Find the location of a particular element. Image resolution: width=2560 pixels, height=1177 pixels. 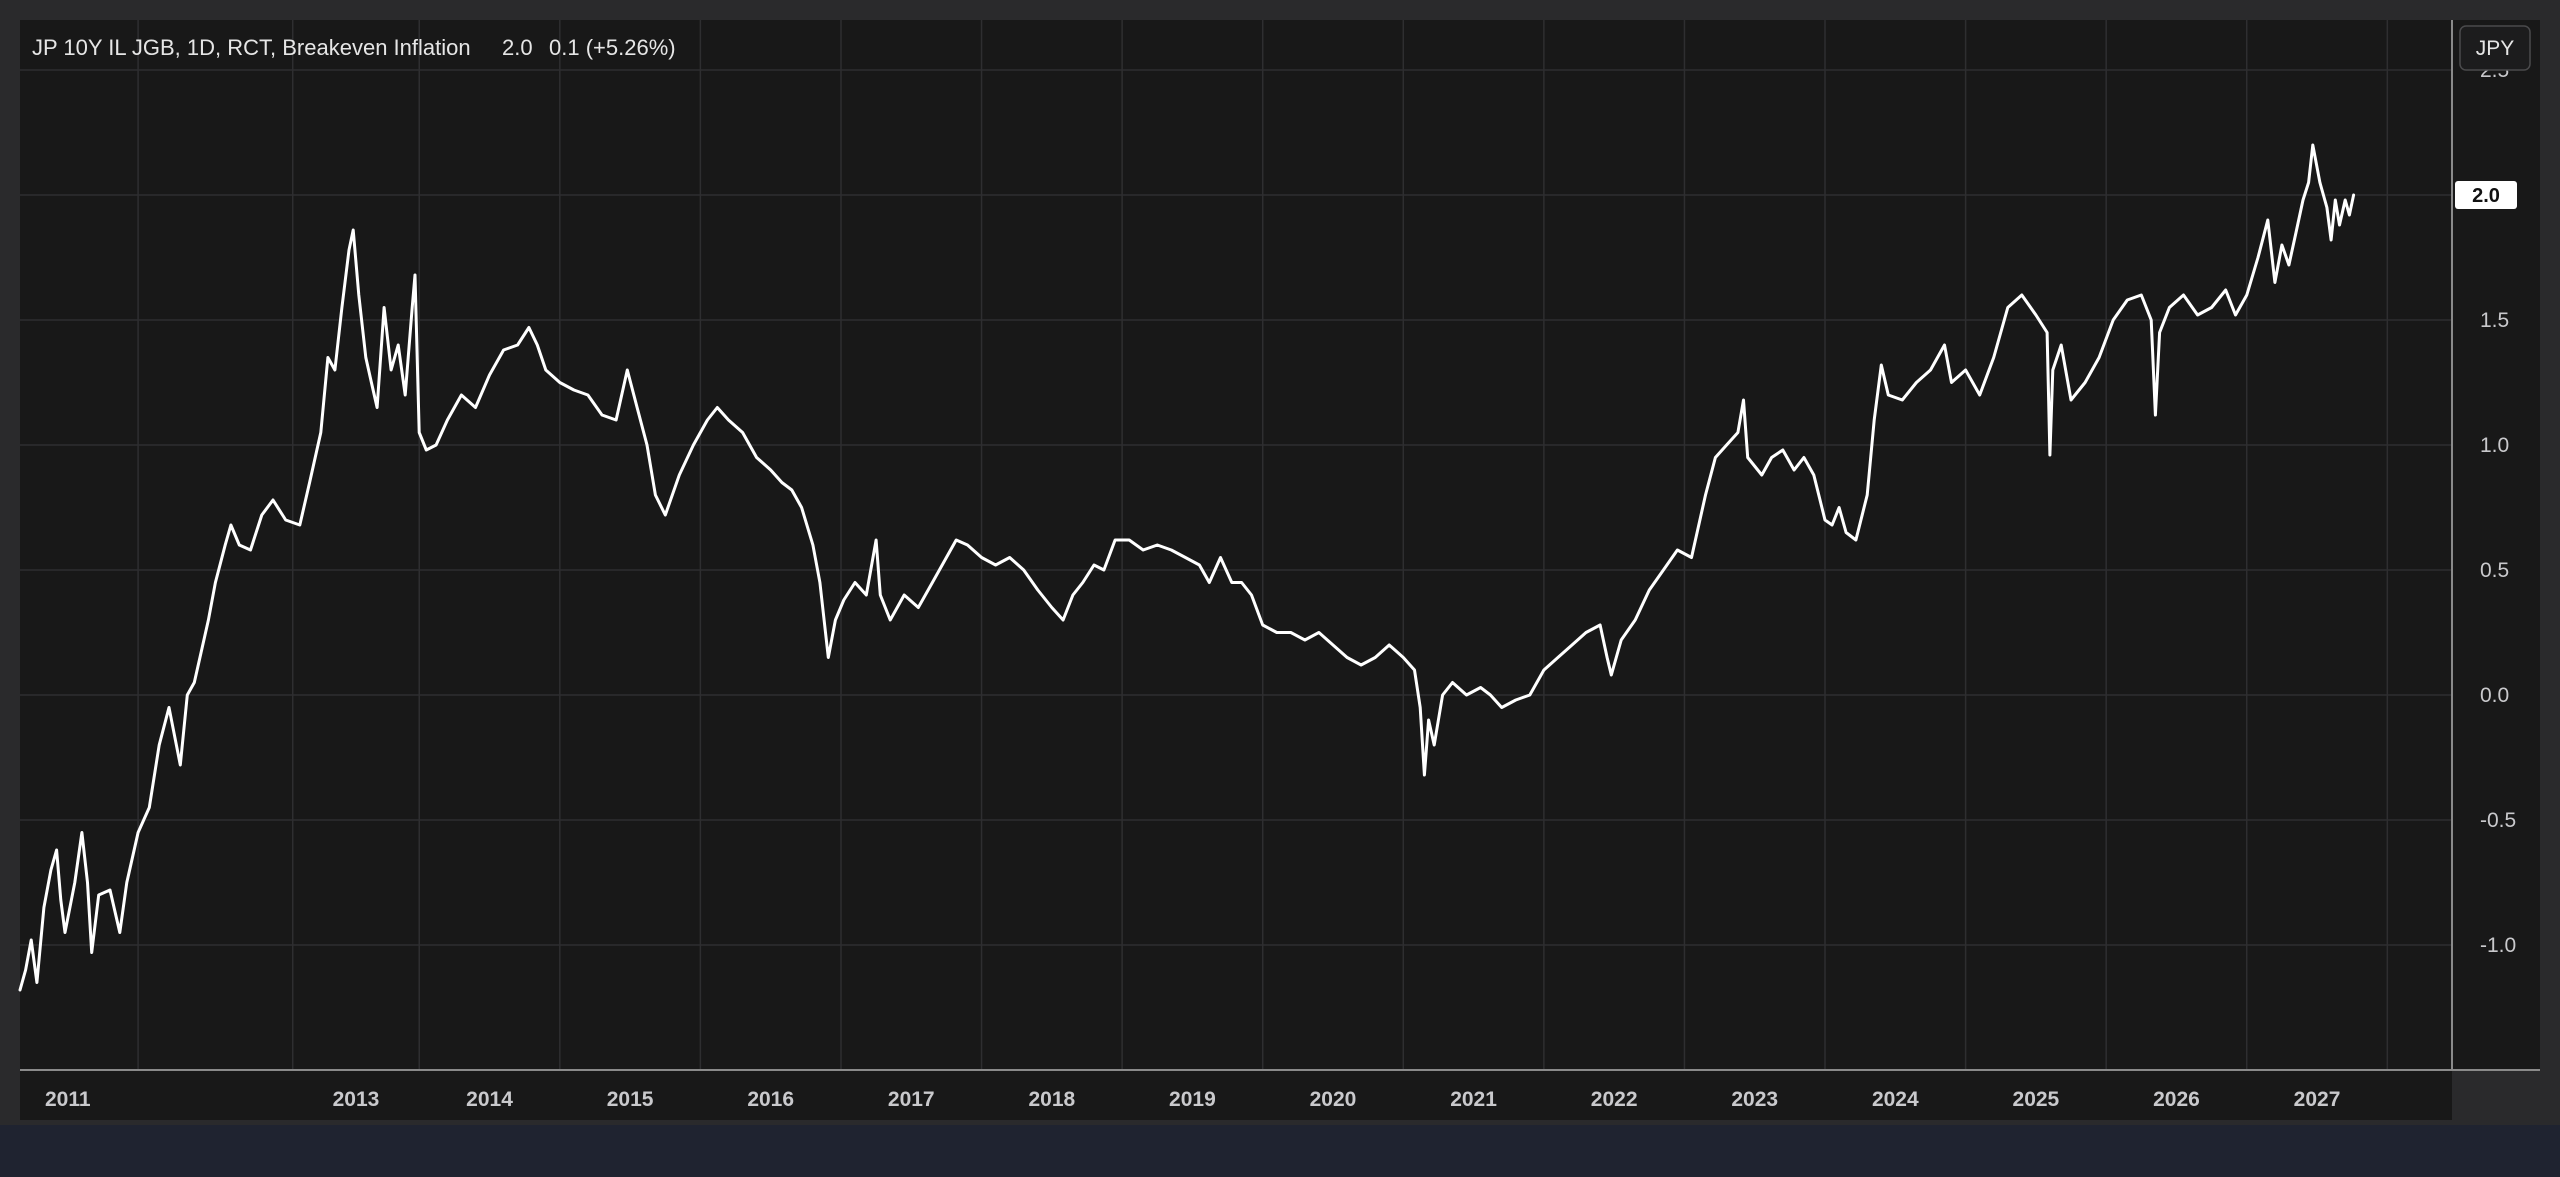

x-tick-label: 2027 is located at coordinates (2317, 1099).